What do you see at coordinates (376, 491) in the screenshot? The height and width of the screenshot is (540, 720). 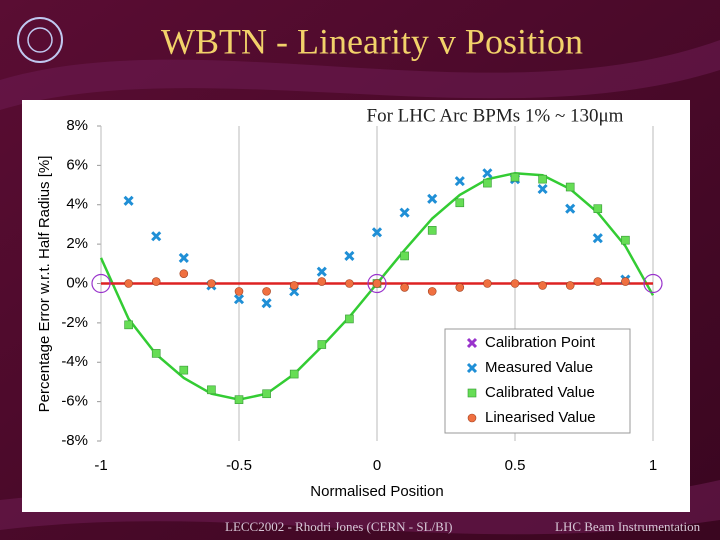 I see `x-axis-label: Normalised Position` at bounding box center [376, 491].